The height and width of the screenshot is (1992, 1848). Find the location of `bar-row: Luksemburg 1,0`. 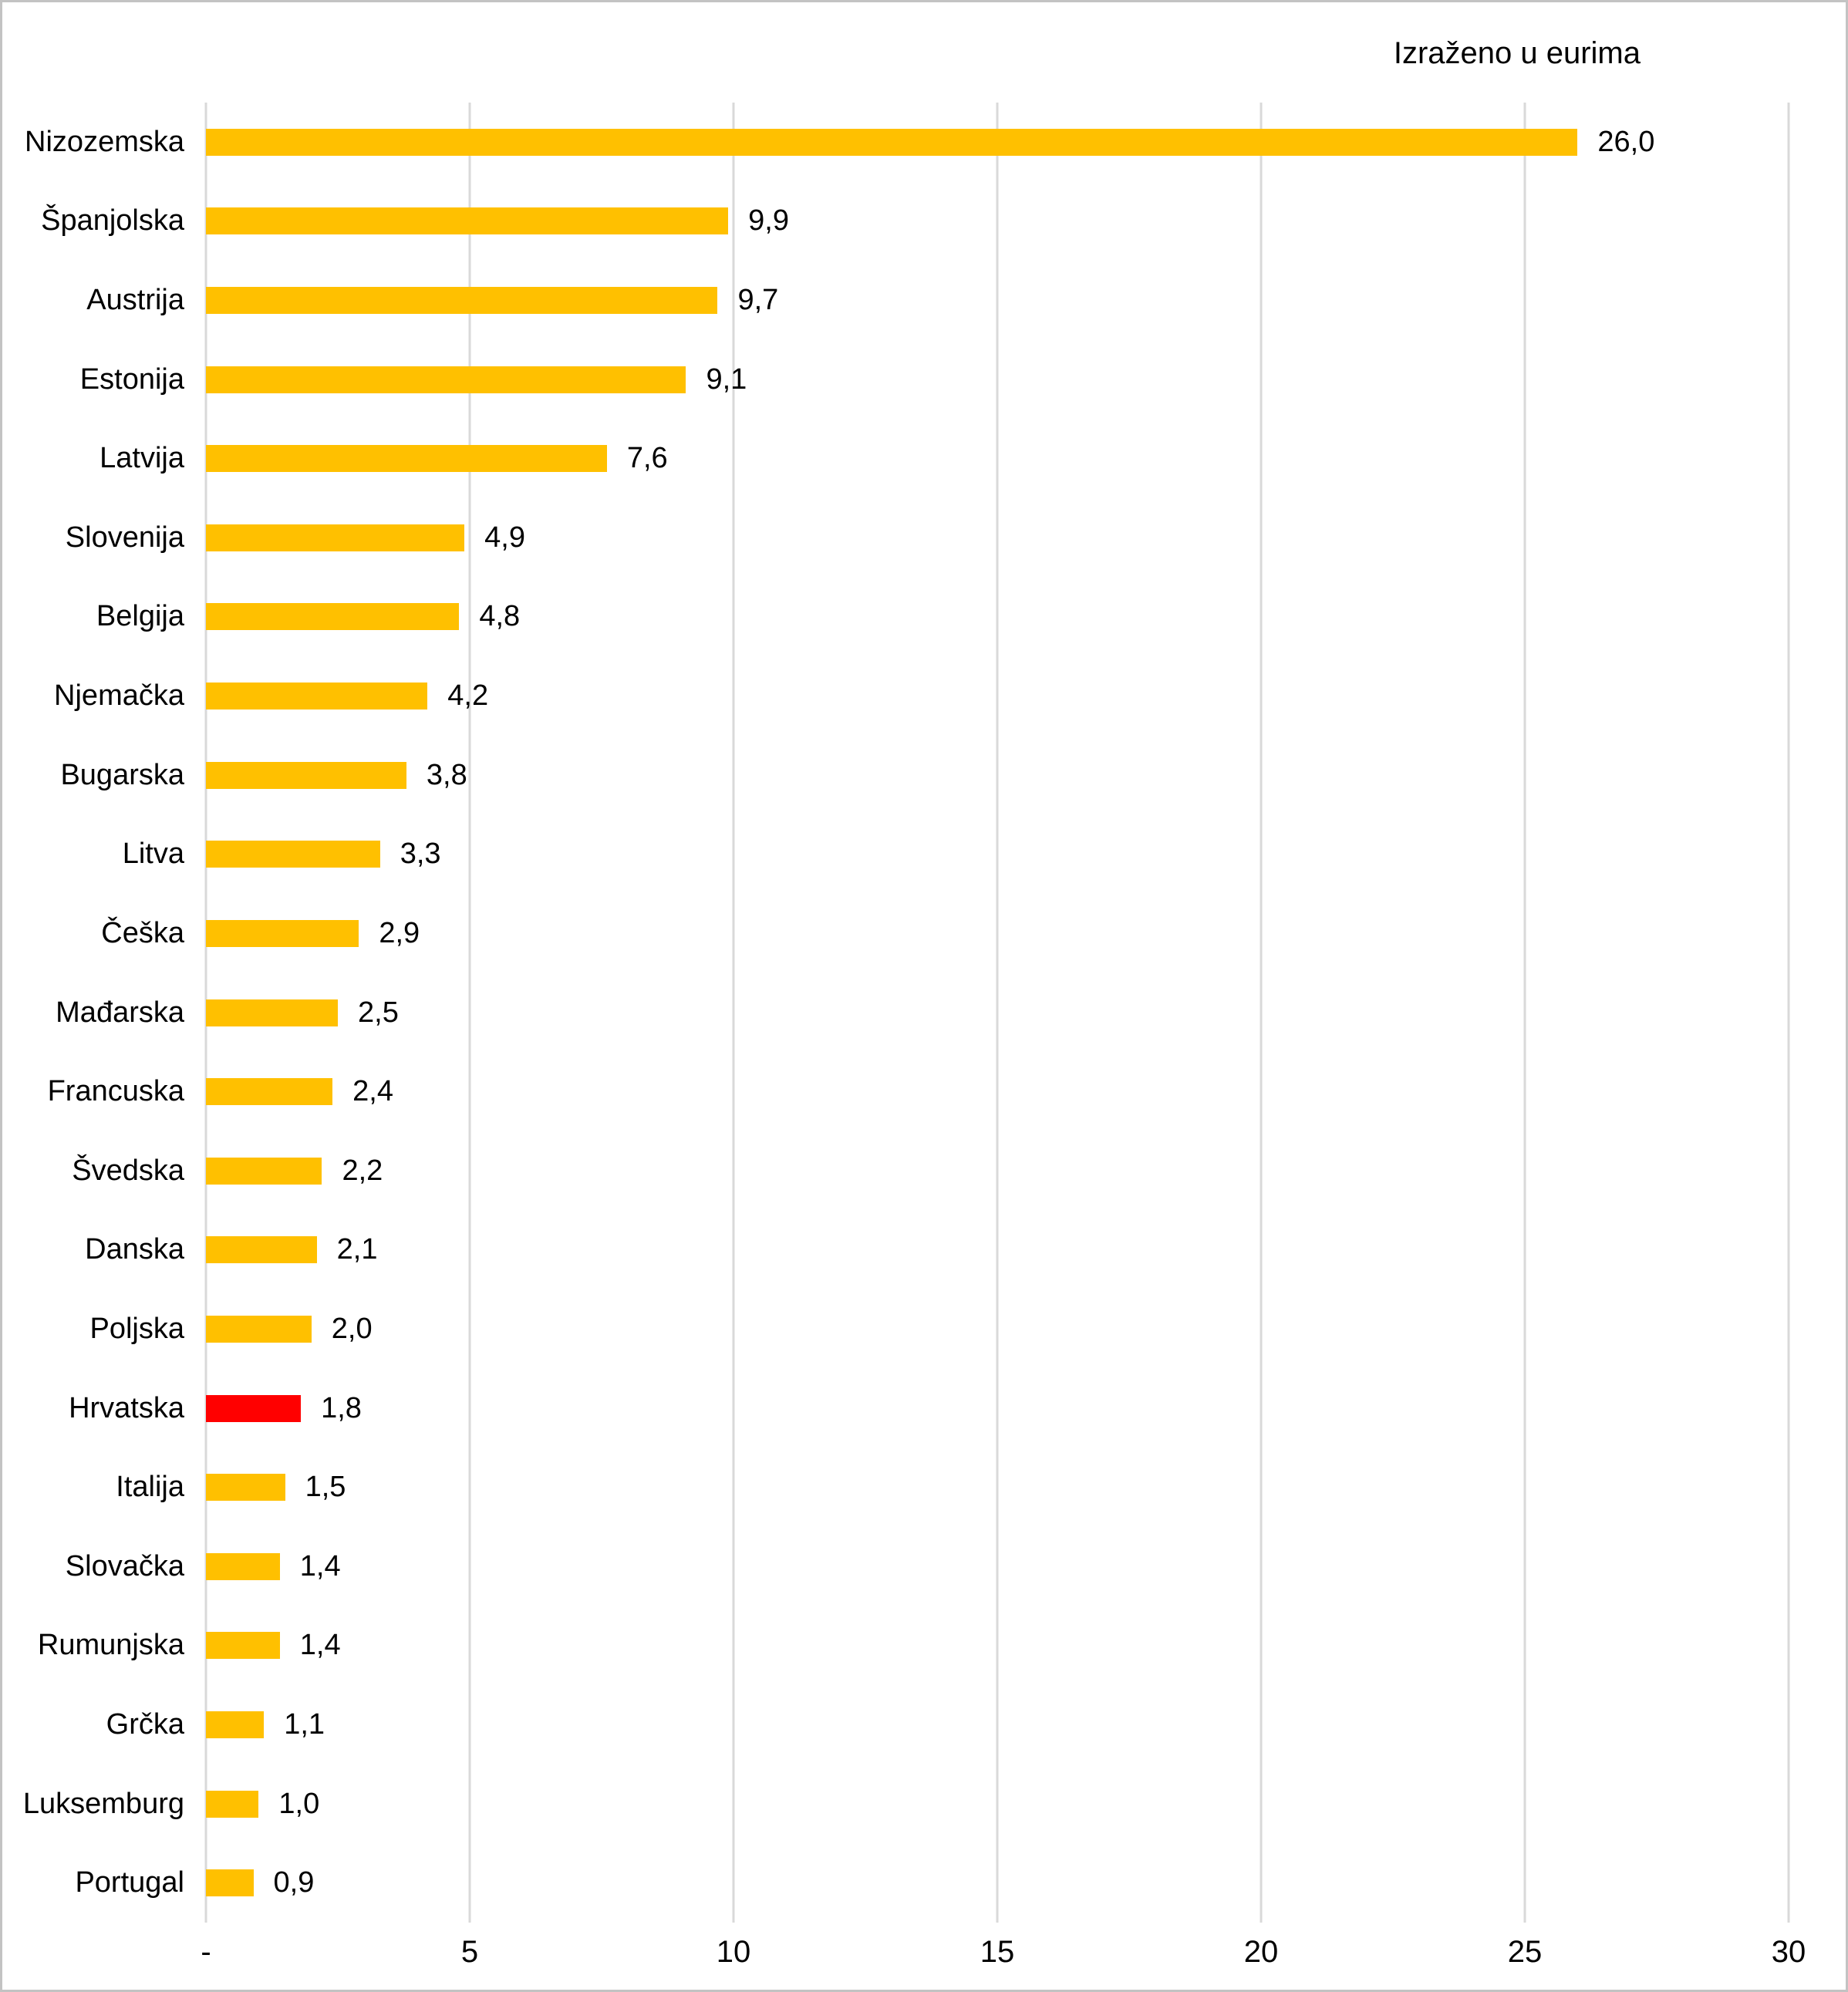

bar-row: Luksemburg 1,0 is located at coordinates (924, 1804).